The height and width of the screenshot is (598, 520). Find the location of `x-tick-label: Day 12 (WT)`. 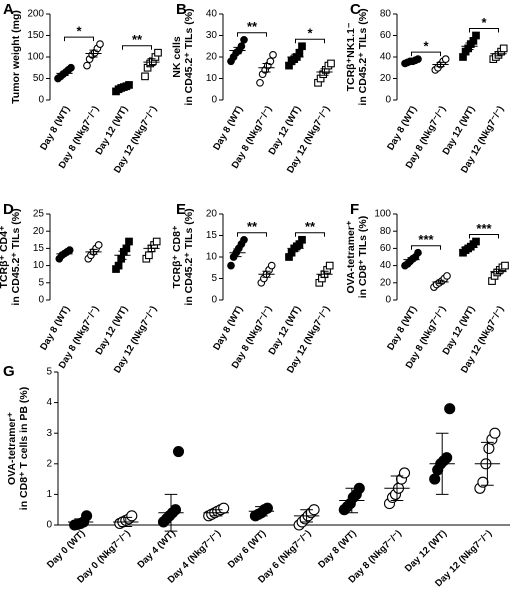

x-tick-label: Day 12 (WT) is located at coordinates (426, 551).